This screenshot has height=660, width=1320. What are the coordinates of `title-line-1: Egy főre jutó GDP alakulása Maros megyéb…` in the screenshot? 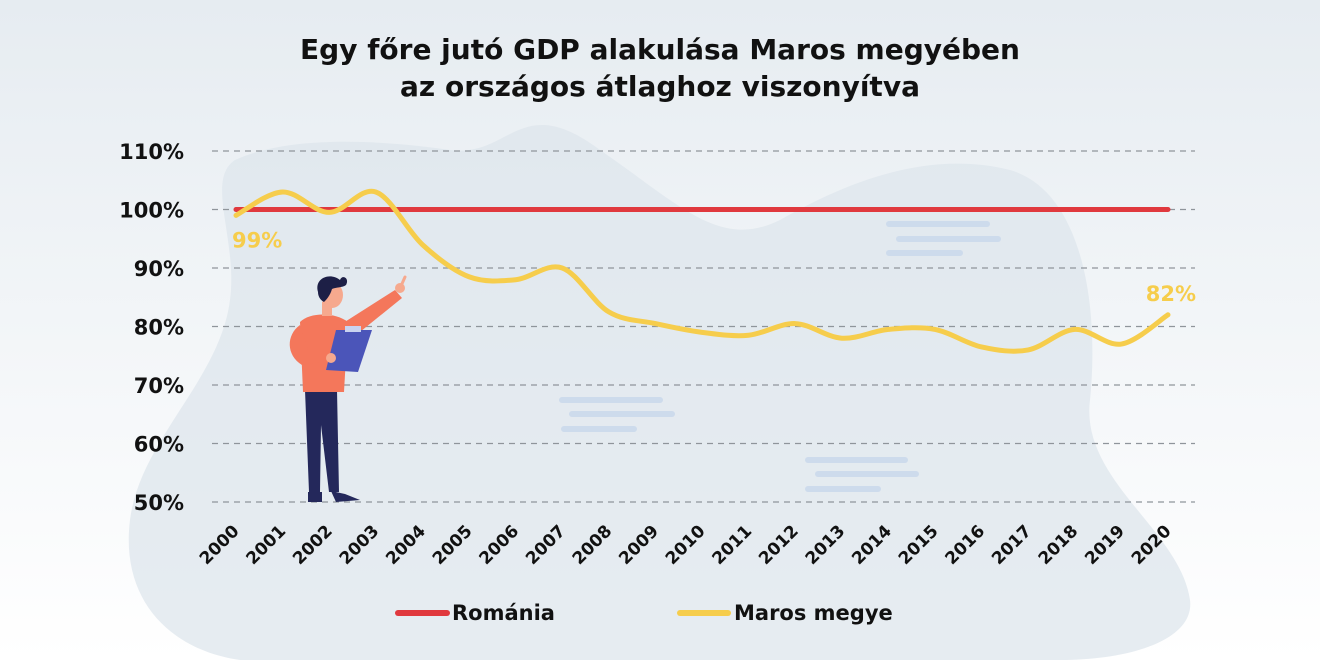 It's located at (660, 49).